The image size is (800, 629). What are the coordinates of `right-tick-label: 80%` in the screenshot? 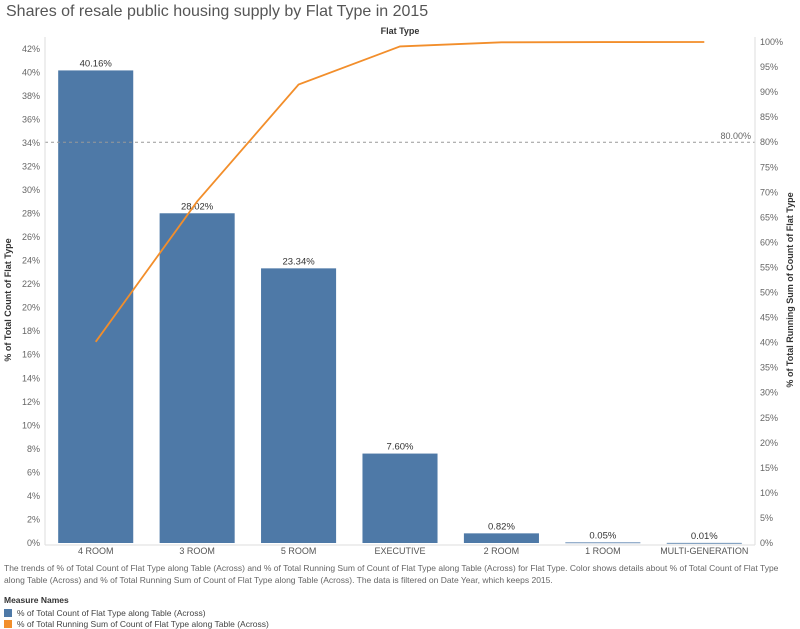 It's located at (769, 142).